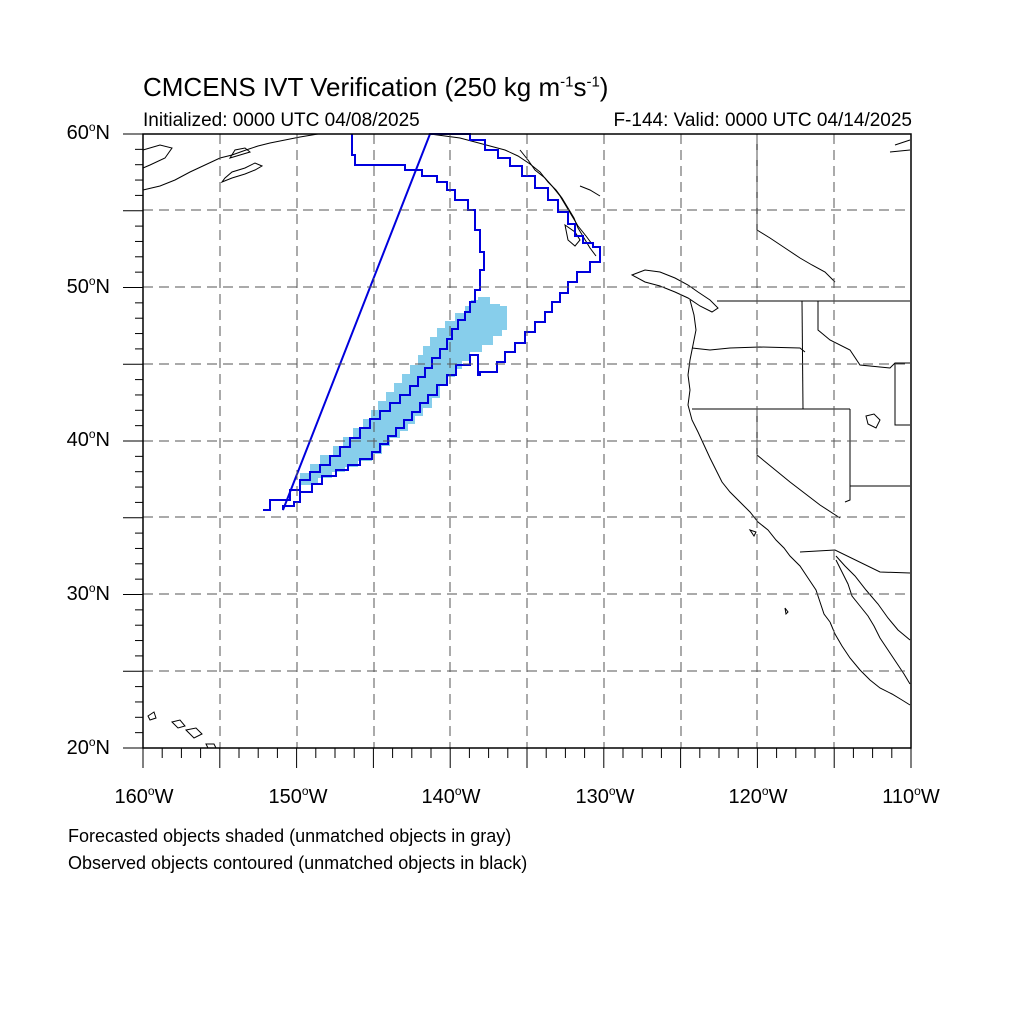 This screenshot has width=1024, height=1024. What do you see at coordinates (88, 132) in the screenshot?
I see `lat-label-60: 60oN` at bounding box center [88, 132].